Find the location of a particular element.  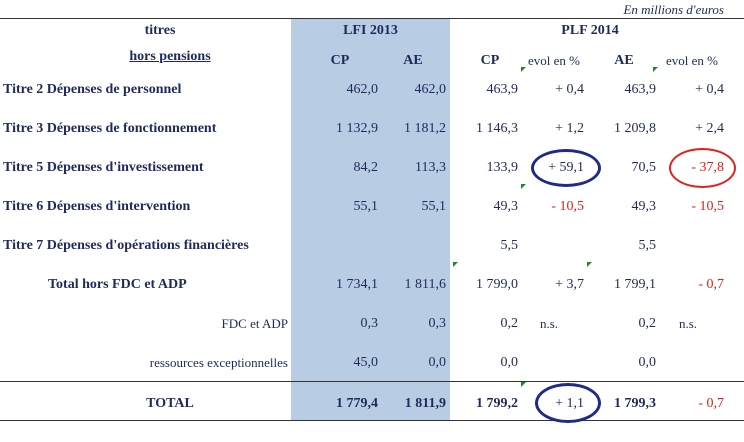

header-hors-pensions: hors pensions is located at coordinates (170, 56).